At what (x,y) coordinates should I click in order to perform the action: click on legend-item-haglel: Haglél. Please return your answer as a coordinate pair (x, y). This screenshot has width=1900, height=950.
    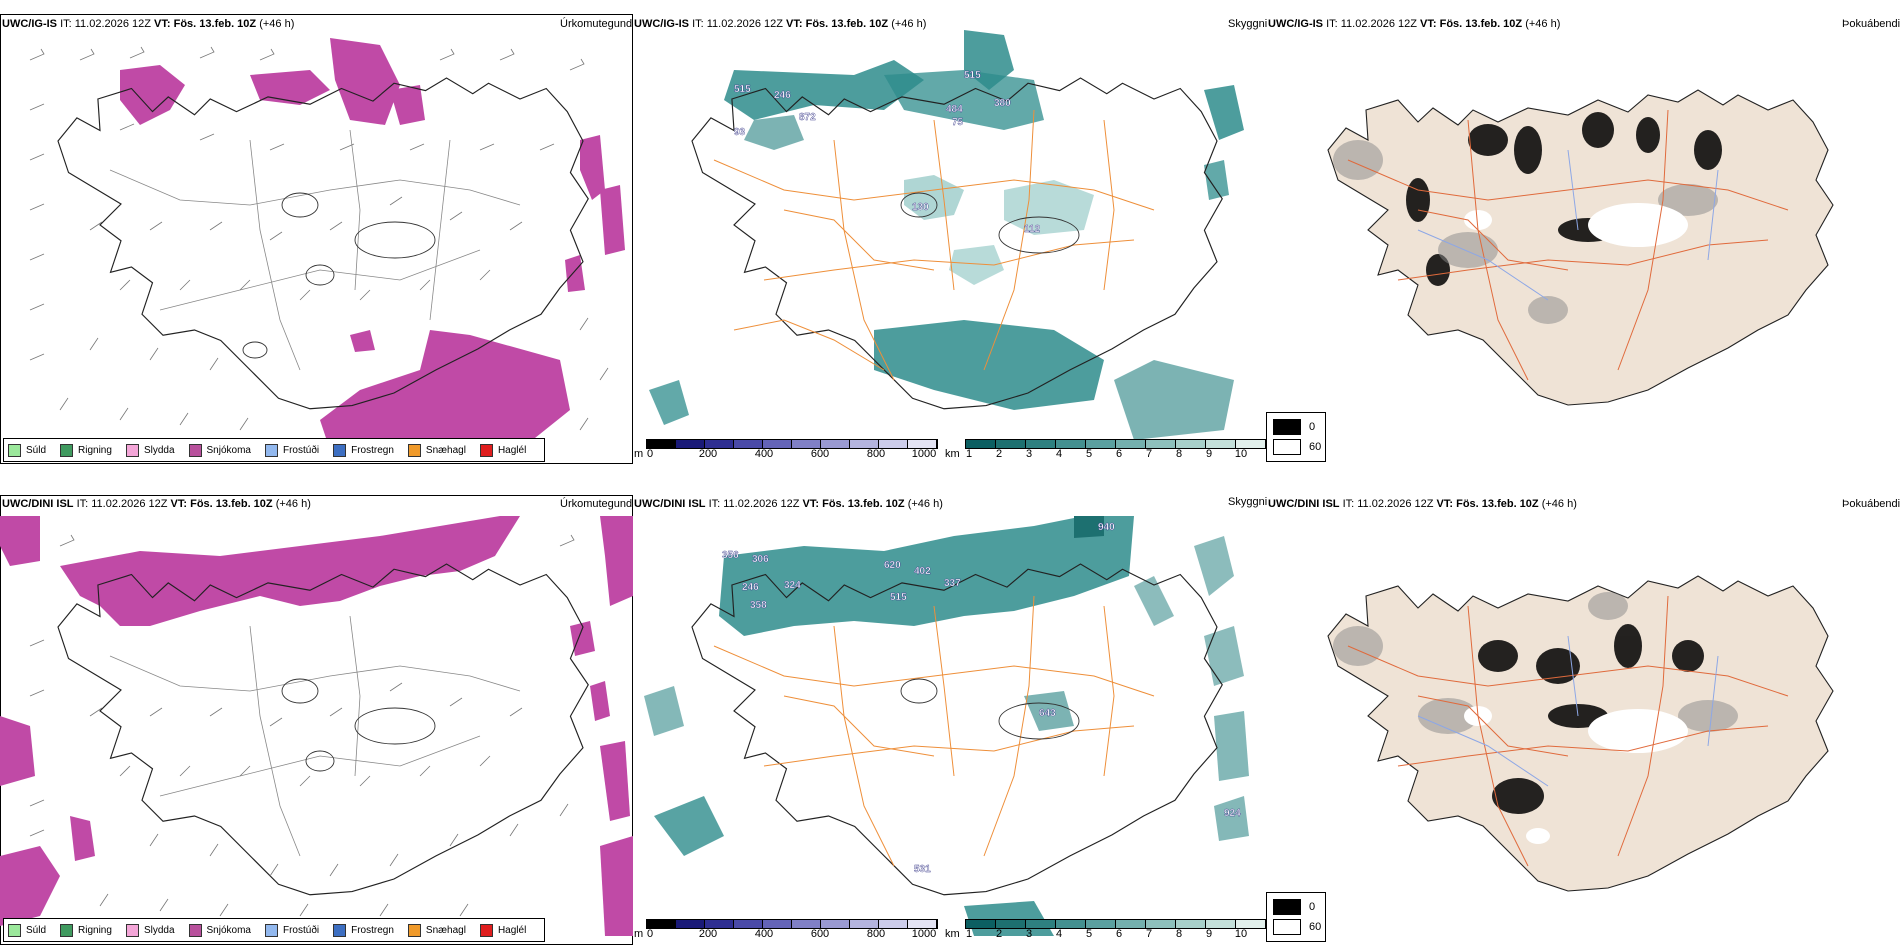
    Looking at the image, I should click on (502, 450).